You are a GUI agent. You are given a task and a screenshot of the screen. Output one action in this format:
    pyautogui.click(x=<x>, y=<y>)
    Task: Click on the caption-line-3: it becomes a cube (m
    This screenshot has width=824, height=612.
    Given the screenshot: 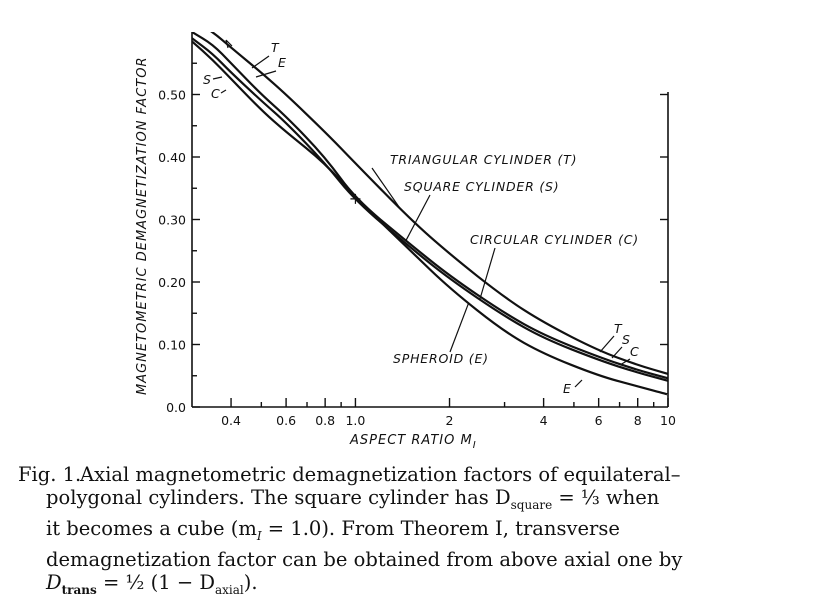 What is the action you would take?
    pyautogui.click(x=151, y=528)
    